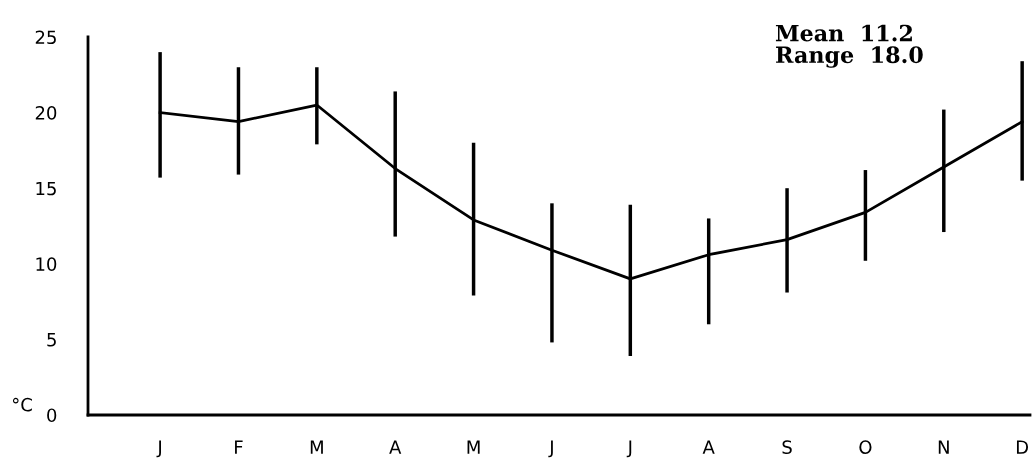 The width and height of the screenshot is (1036, 467). Describe the element at coordinates (843, 33) in the screenshot. I see `annotation: Mean 11.2` at that location.